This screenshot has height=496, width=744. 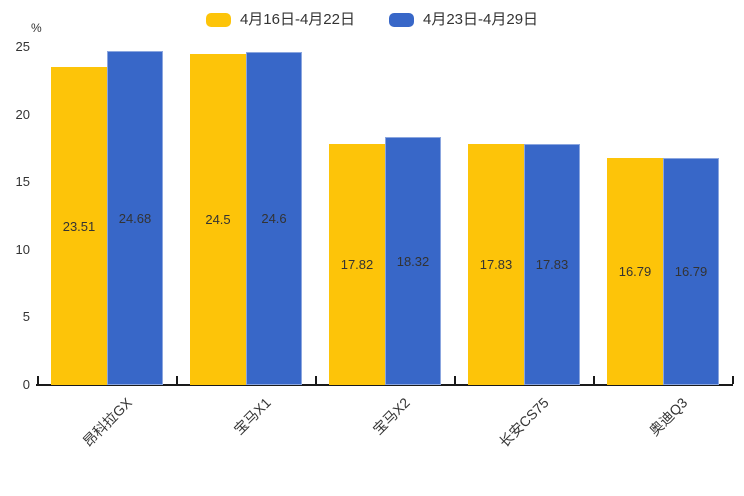 I want to click on bar-宝马X1-series-2: 24.6, so click(x=274, y=218).